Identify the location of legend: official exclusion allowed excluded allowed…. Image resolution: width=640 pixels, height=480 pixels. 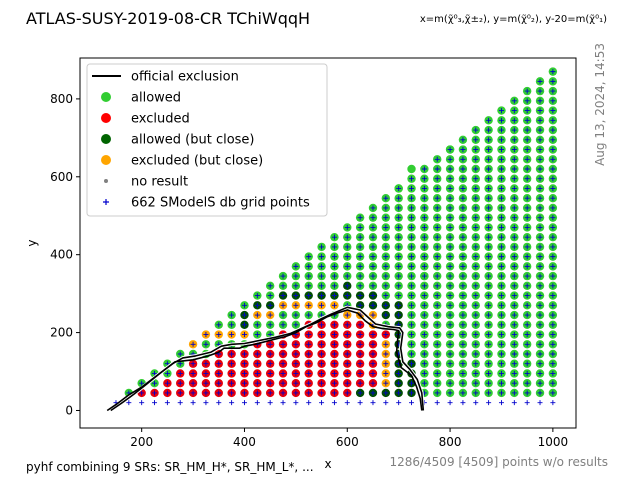
(207, 140).